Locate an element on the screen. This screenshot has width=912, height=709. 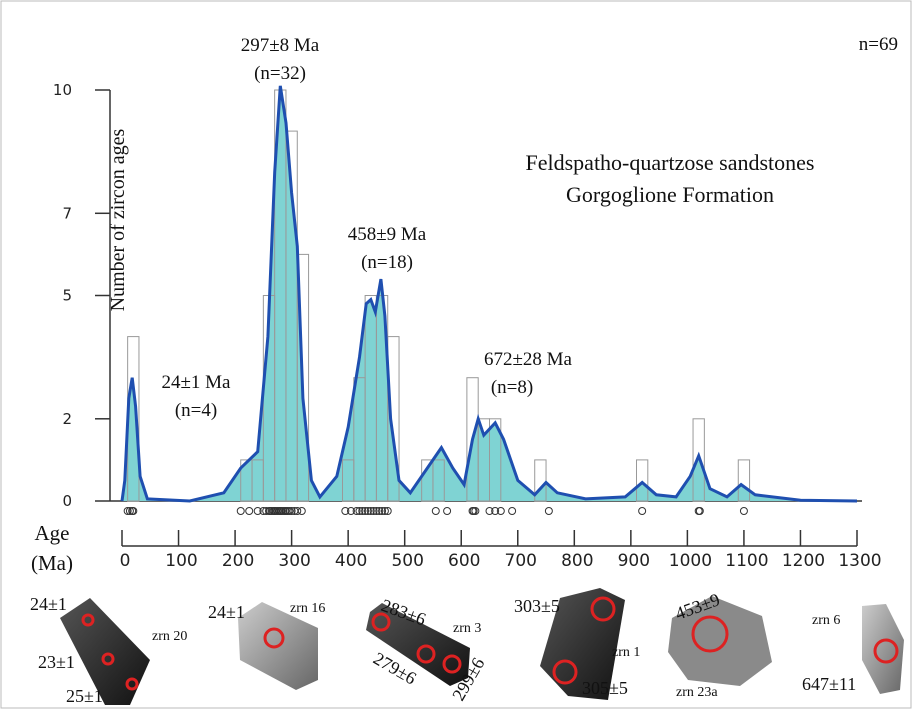
x-tick-label: 1300 is located at coordinates (859, 561).